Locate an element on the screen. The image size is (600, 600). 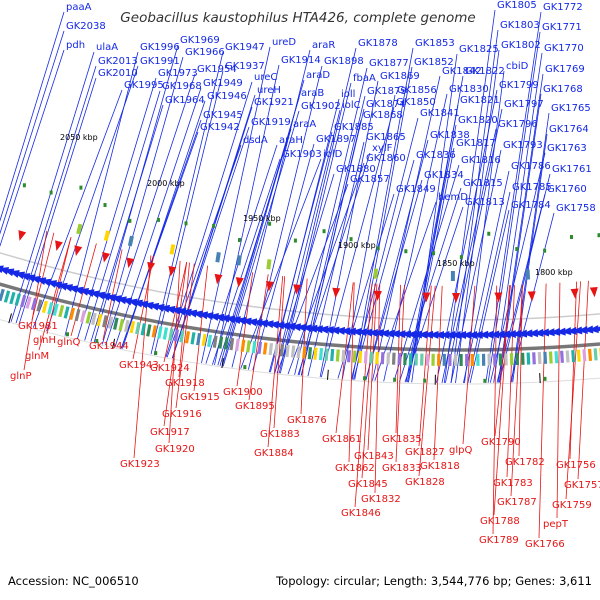
reverse-gene-label: GK1787 is located at coordinates (517, 502).